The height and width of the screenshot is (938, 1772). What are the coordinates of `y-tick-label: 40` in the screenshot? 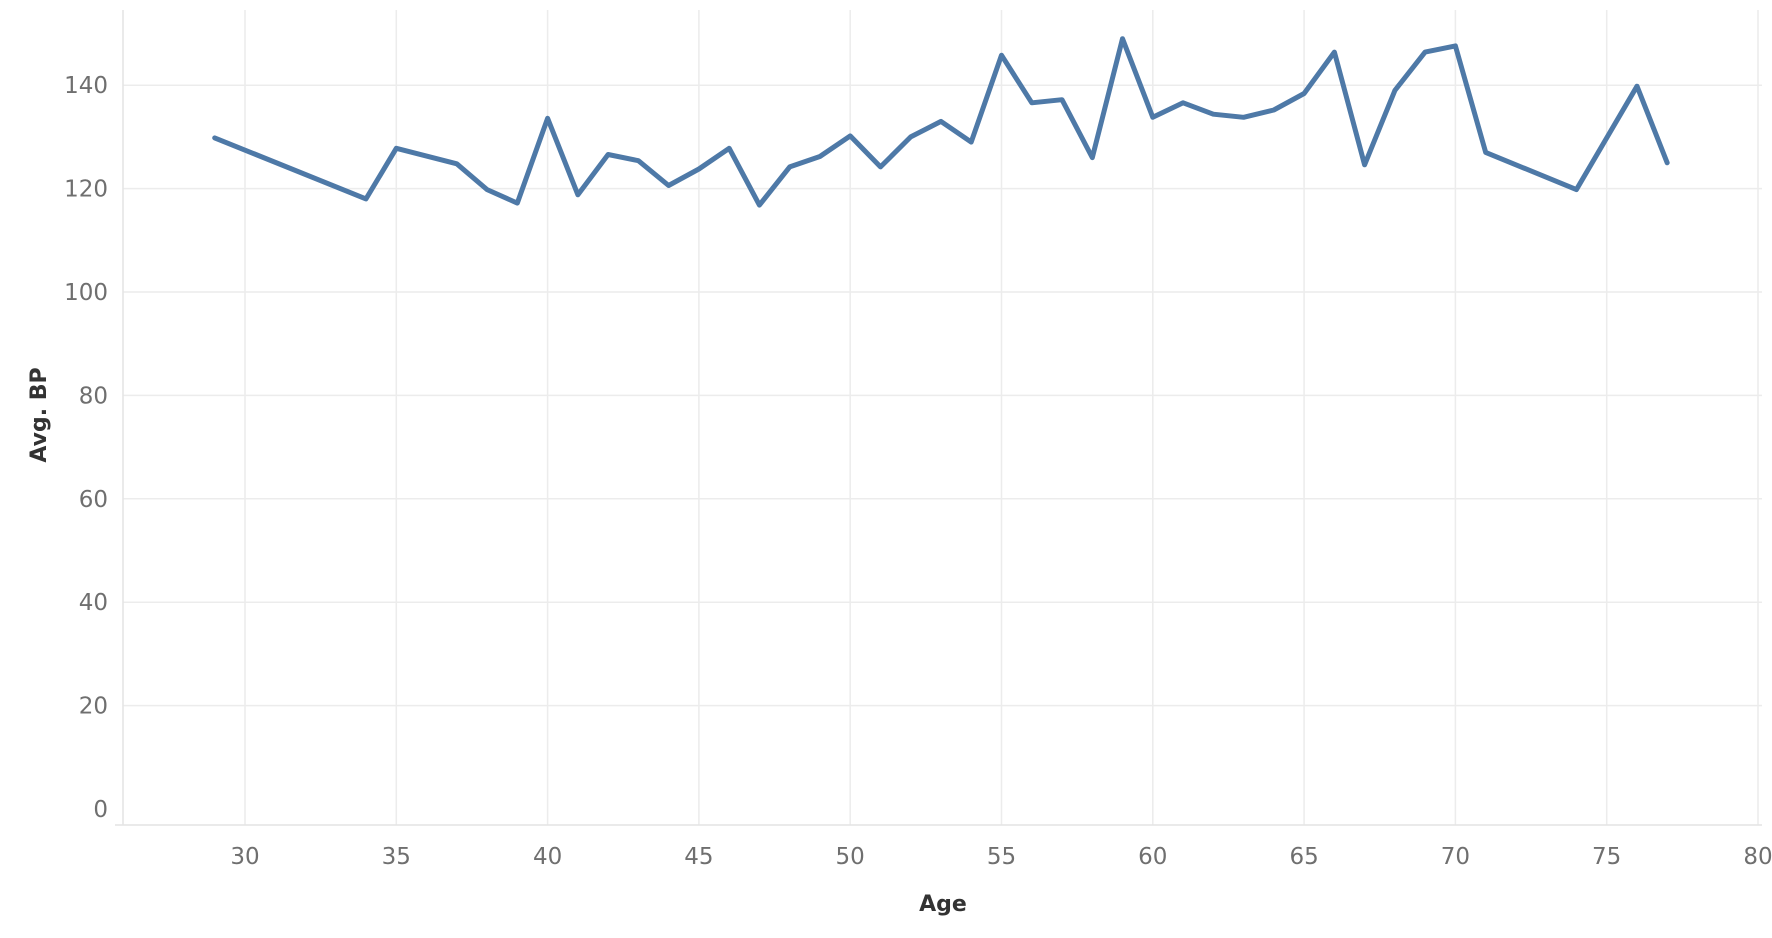 It's located at (93, 603).